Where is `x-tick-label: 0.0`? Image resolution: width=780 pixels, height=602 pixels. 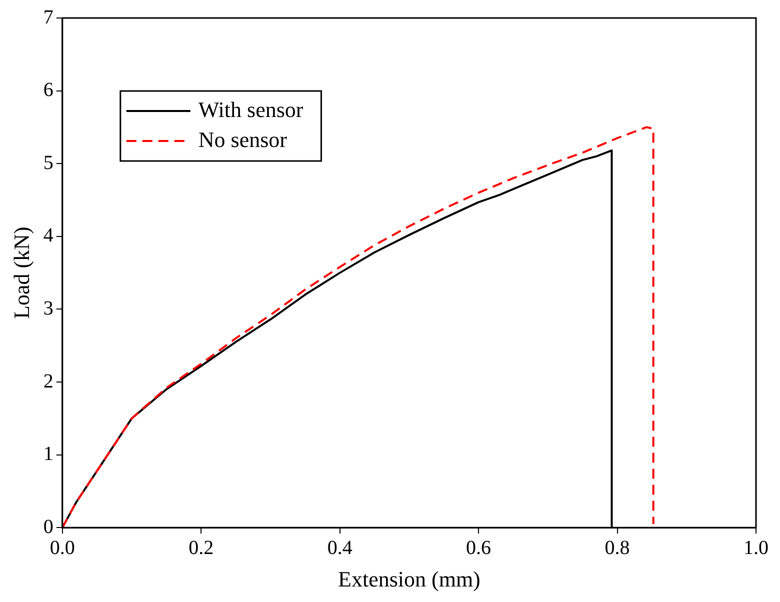 x-tick-label: 0.0 is located at coordinates (62, 547).